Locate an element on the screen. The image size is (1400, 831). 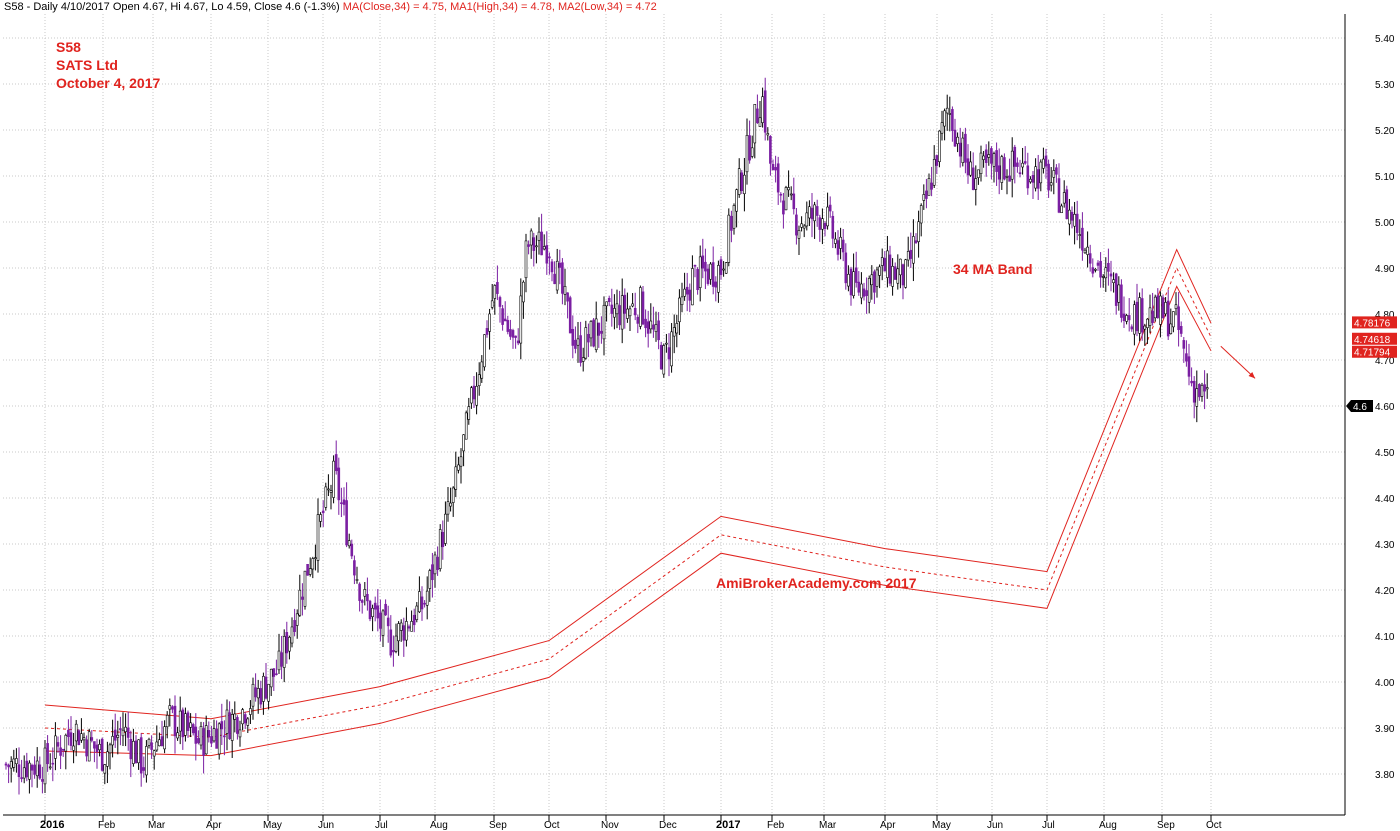
watermark: AmiBrokerAcademy.com 2017 is located at coordinates (816, 583).